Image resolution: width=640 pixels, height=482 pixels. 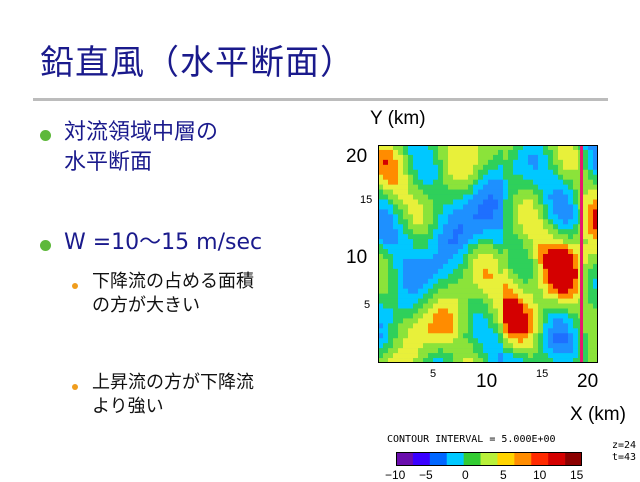 What do you see at coordinates (357, 156) in the screenshot?
I see `y-tick-20: 20` at bounding box center [357, 156].